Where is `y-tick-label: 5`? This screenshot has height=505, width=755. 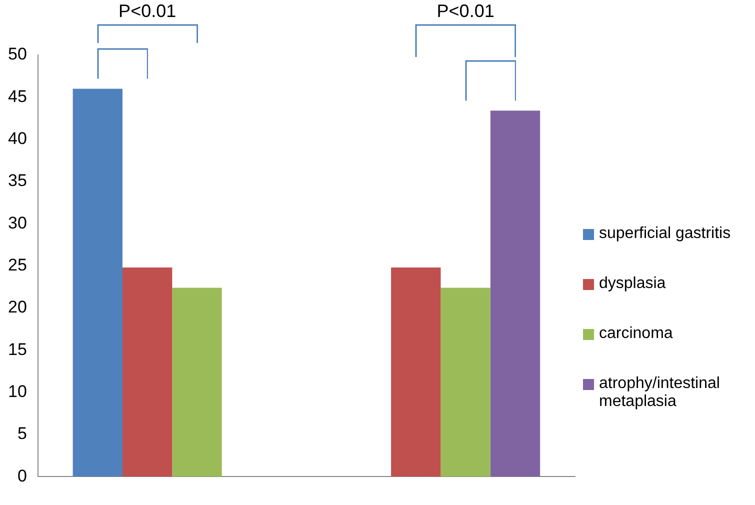 y-tick-label: 5 is located at coordinates (22, 434).